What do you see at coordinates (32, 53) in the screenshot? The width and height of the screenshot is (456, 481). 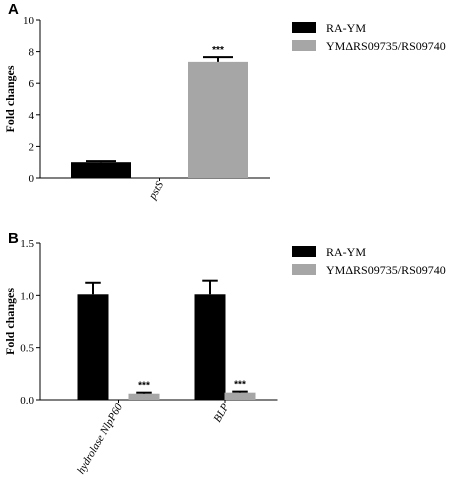 I see `y-tick-label: 8` at bounding box center [32, 53].